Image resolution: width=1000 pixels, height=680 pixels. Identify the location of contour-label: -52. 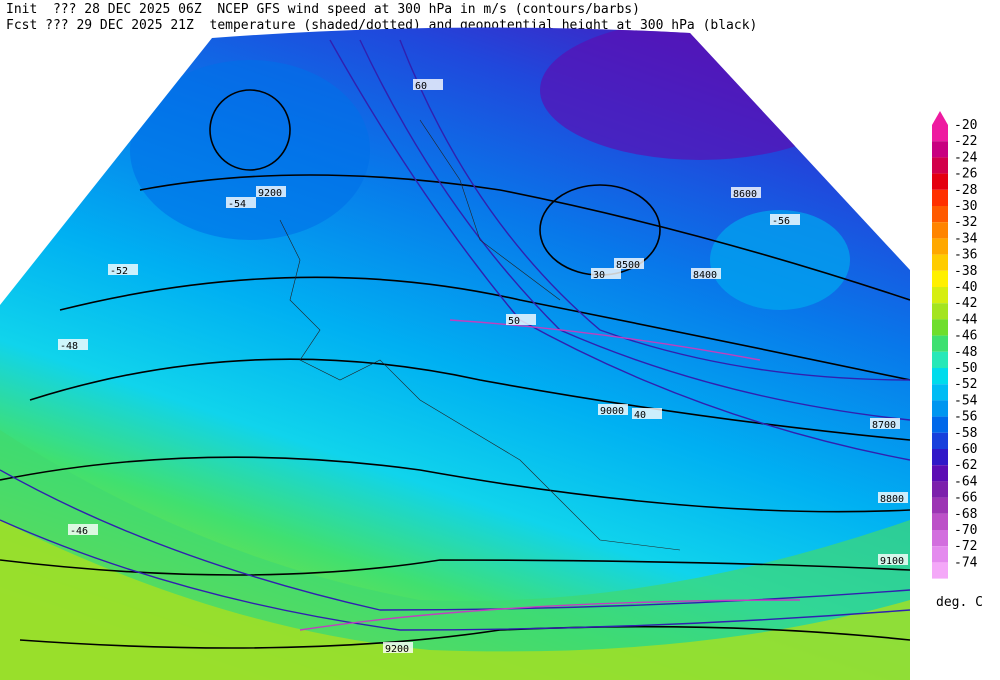
(119, 271).